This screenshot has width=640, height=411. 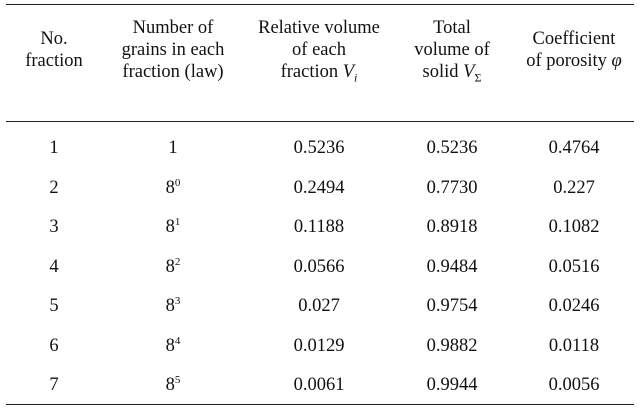 I want to click on table-header-rule, so click(x=320, y=121).